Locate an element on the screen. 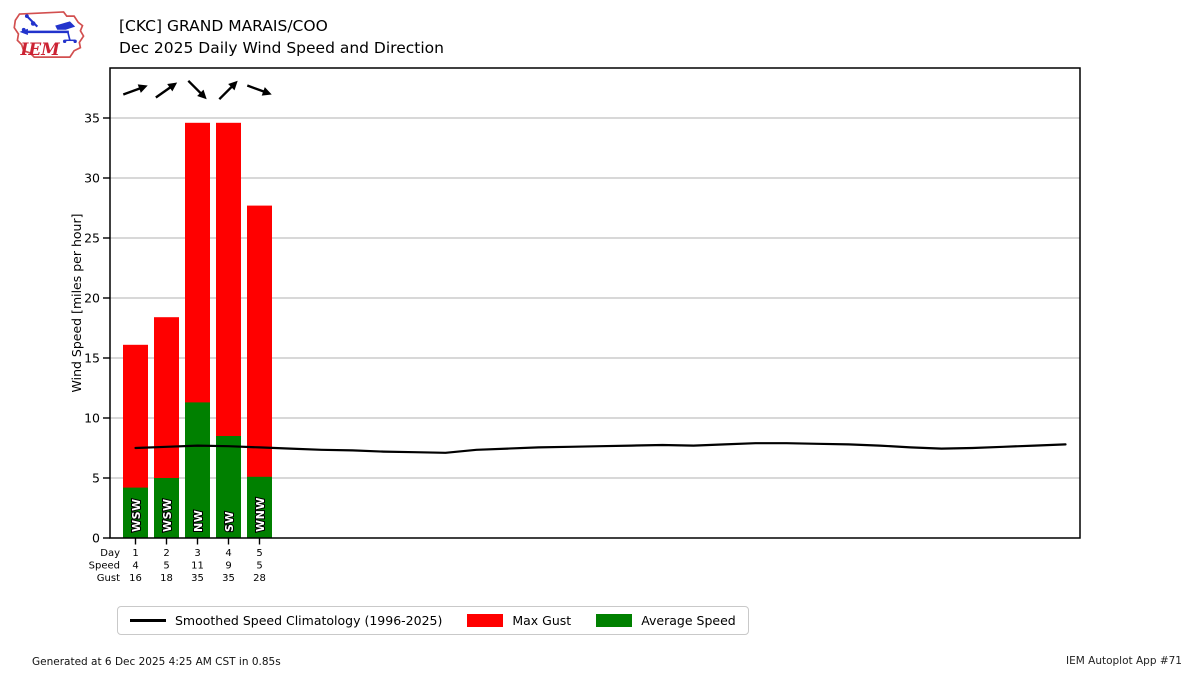 The height and width of the screenshot is (675, 1200). table-cell-day-day-2: 2 is located at coordinates (166, 553).